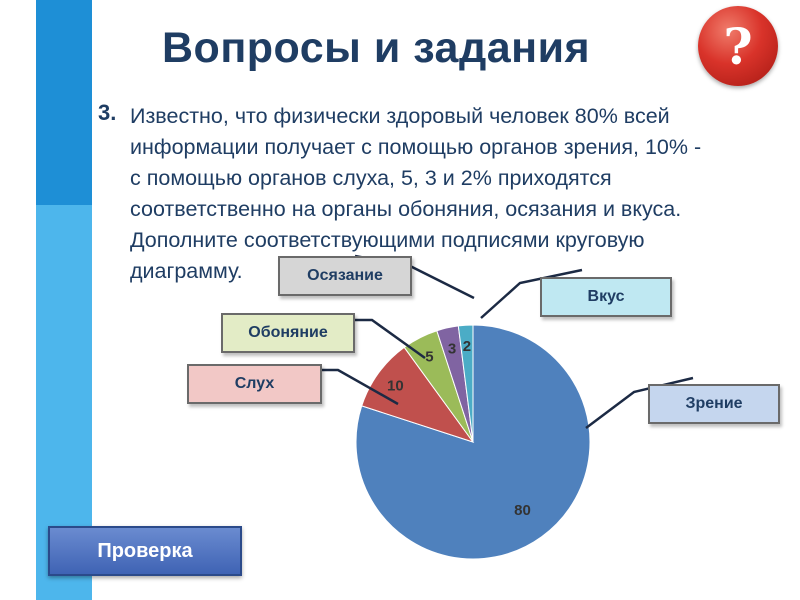 The width and height of the screenshot is (800, 600). What do you see at coordinates (522, 510) in the screenshot?
I see `pie-value-label-zrenie: 80` at bounding box center [522, 510].